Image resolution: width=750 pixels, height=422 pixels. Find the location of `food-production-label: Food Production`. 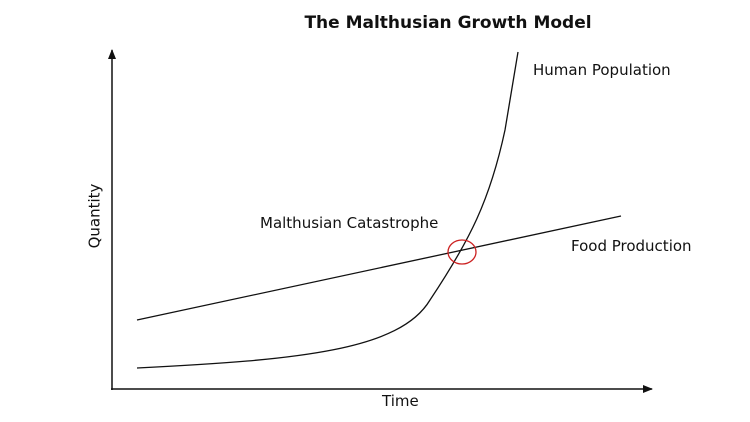

food-production-label: Food Production is located at coordinates (631, 246).